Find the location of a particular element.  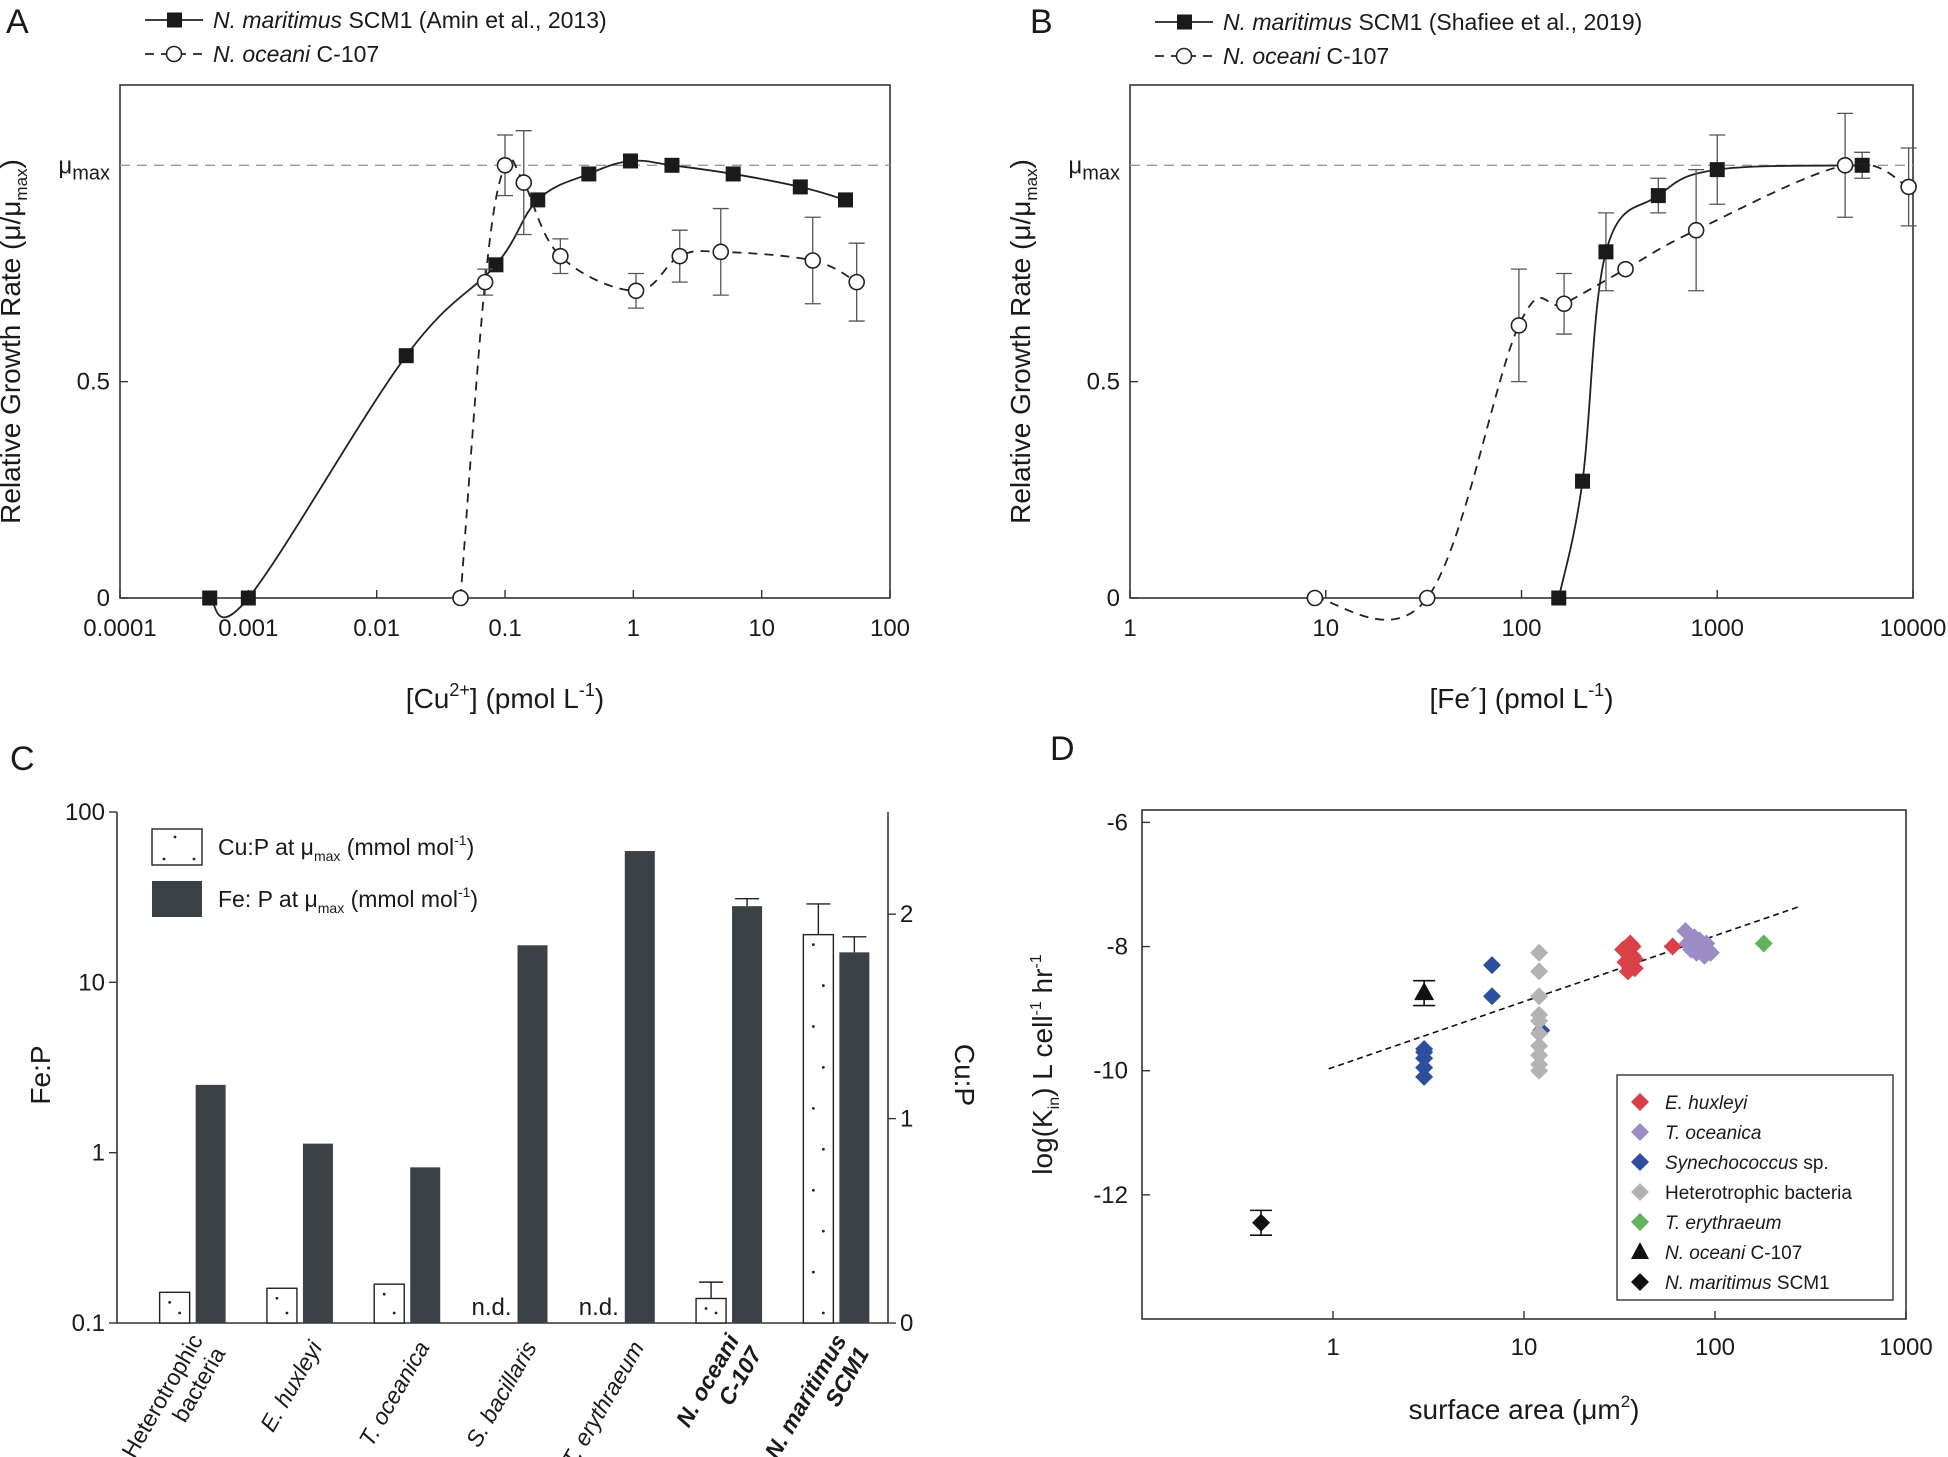

panel-b-plot-frame is located at coordinates (1521, 341).